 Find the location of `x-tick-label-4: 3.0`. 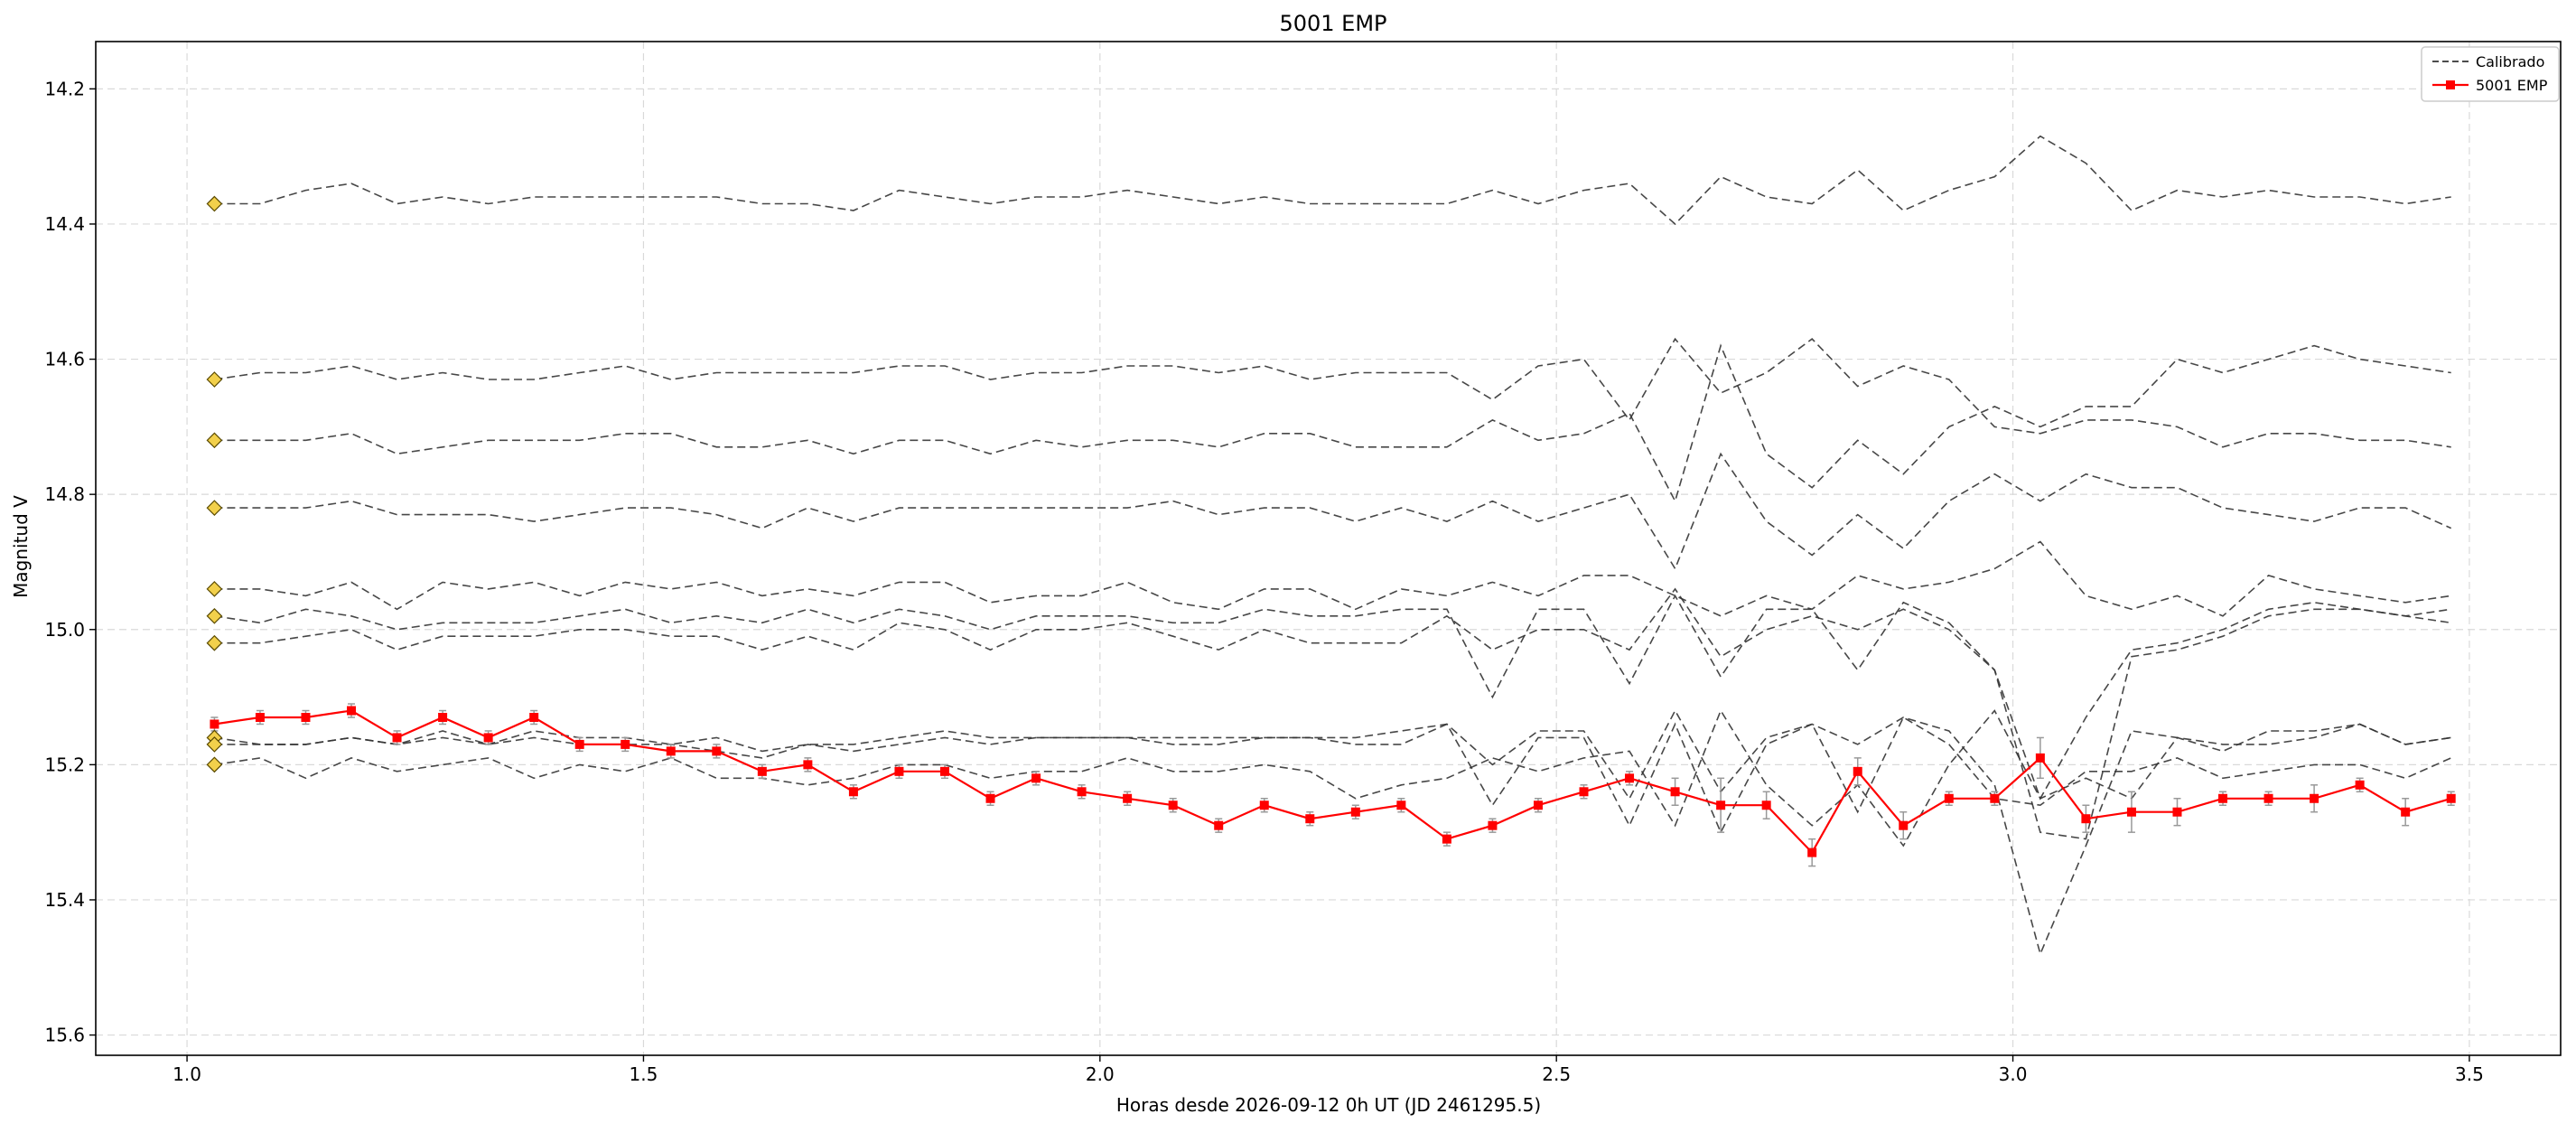

x-tick-label-4: 3.0 is located at coordinates (2014, 1074).